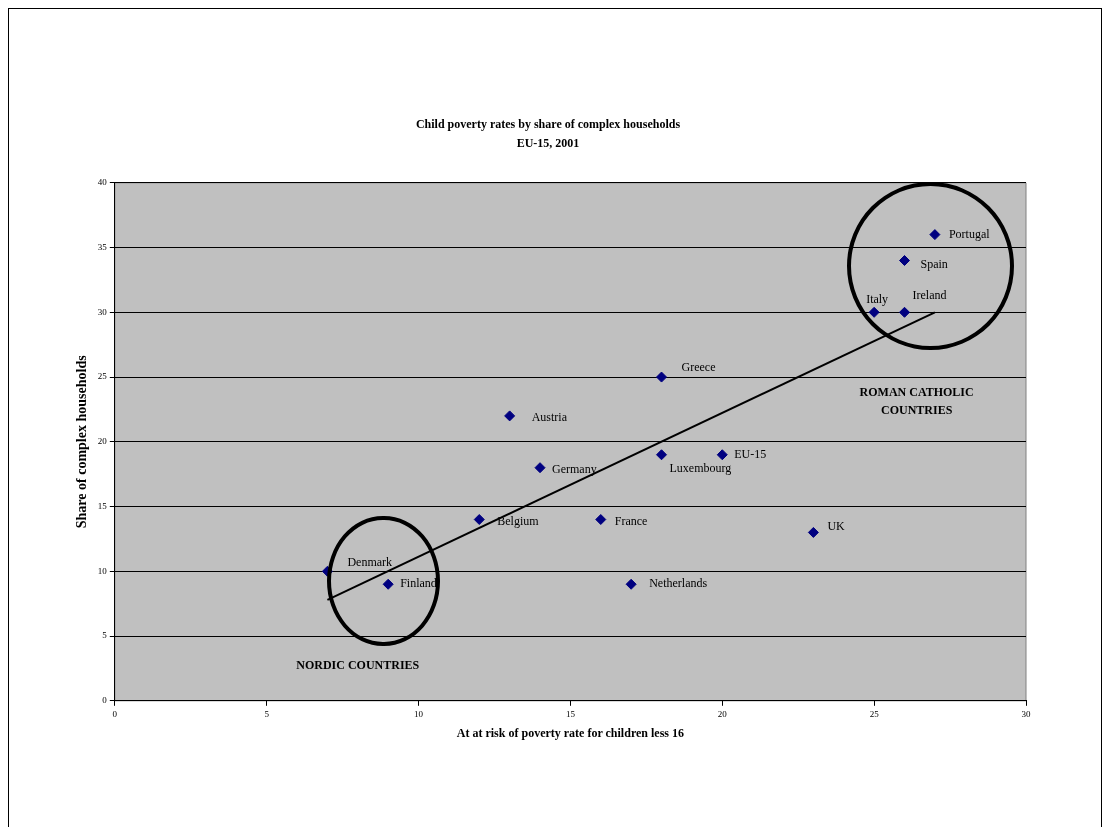 The image size is (1104, 827). Describe the element at coordinates (722, 713) in the screenshot. I see `x-tick-label: 20` at that location.